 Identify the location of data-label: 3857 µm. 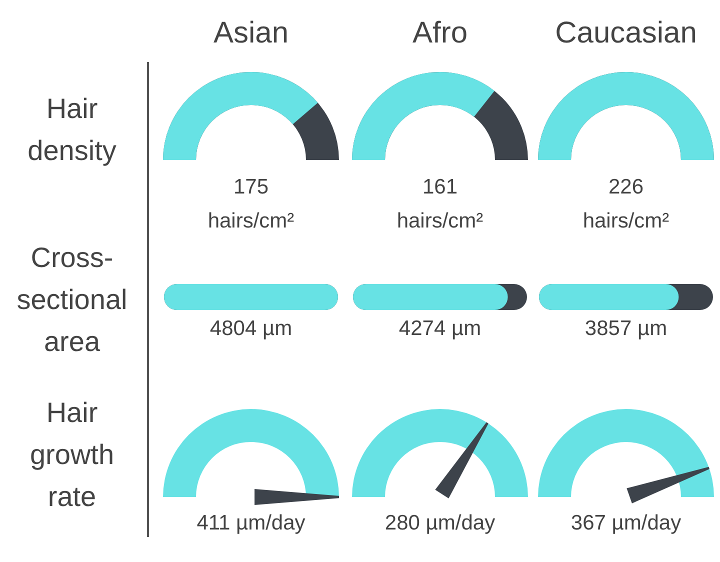
(626, 328).